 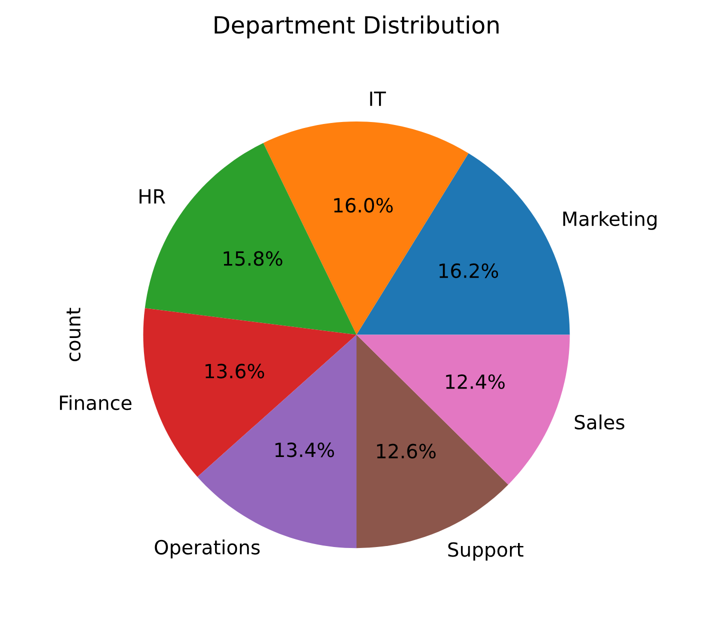 I want to click on data-label: 12.6%, so click(x=406, y=451).